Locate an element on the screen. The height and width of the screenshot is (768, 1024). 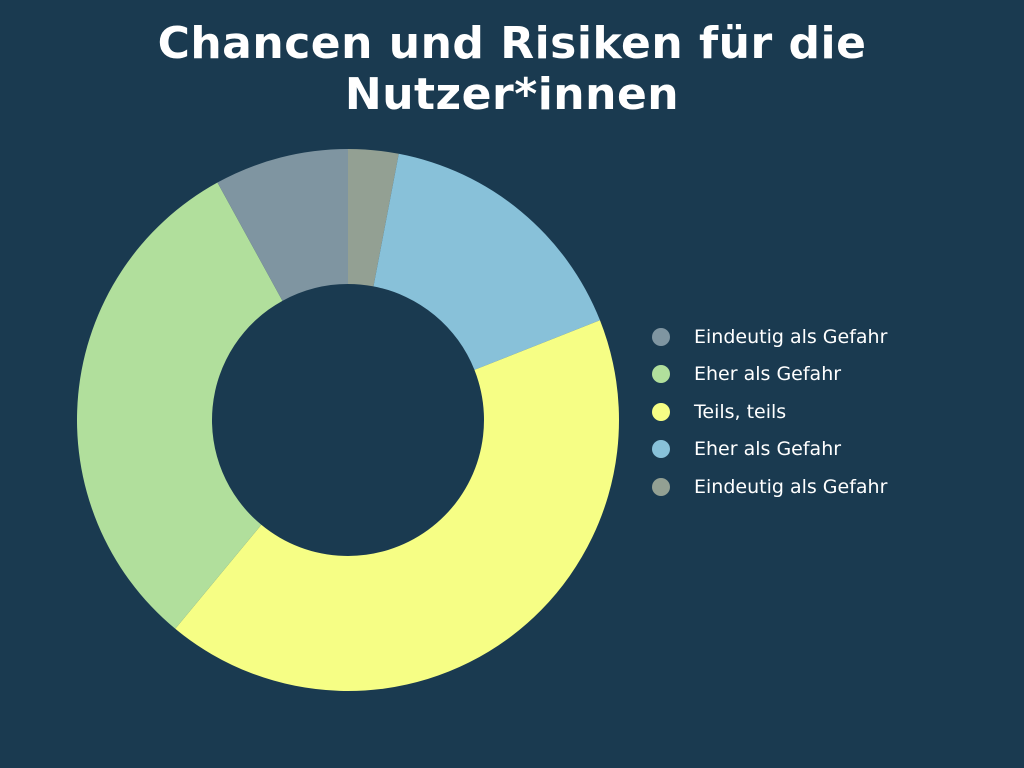
legend-label: Teils, teils is located at coordinates (740, 411).